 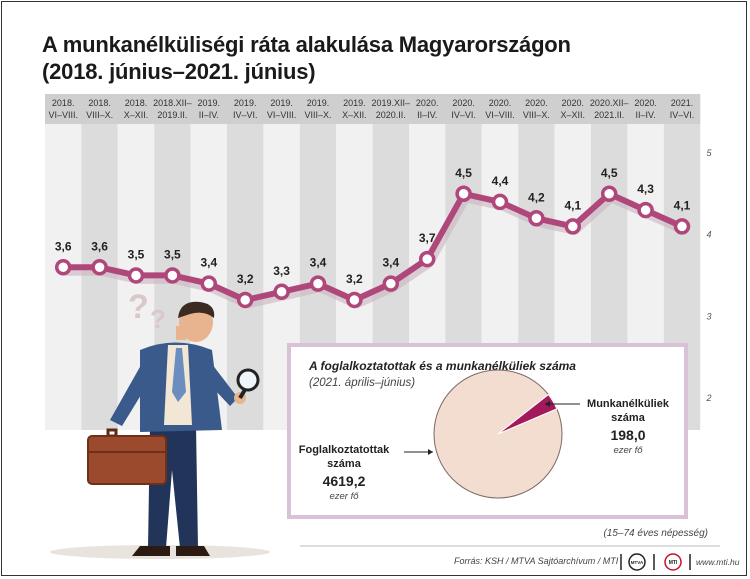 I want to click on x-tick-label: 2020.XII–, so click(x=609, y=103).